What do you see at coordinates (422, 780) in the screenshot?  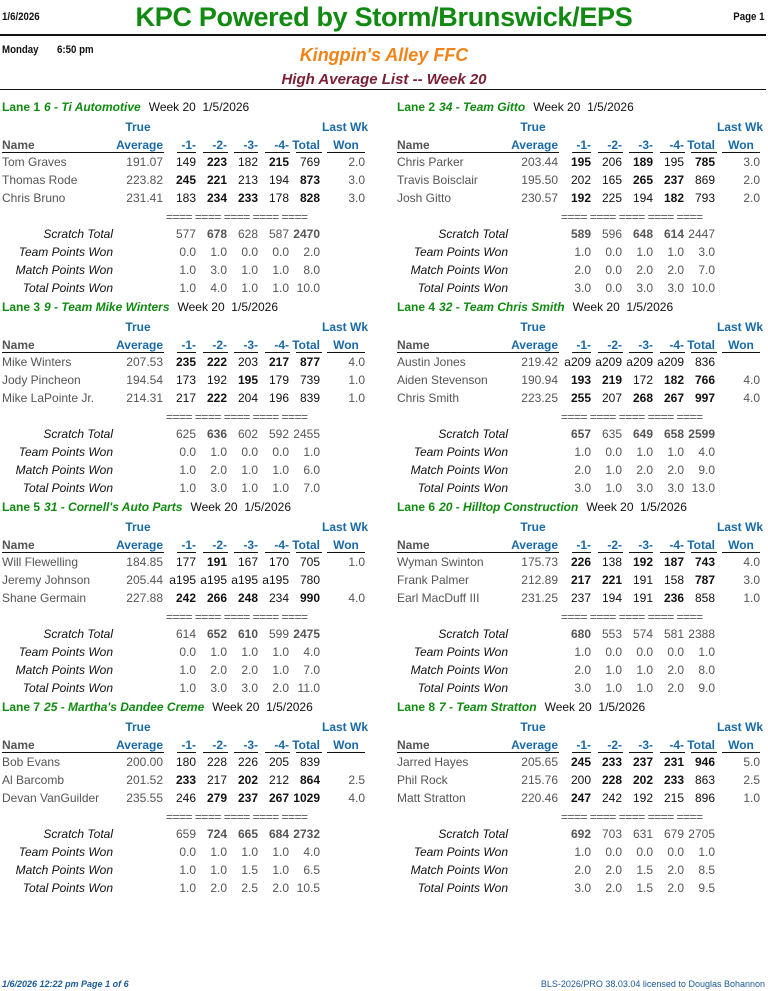 I see `player-name: Phil Rock` at bounding box center [422, 780].